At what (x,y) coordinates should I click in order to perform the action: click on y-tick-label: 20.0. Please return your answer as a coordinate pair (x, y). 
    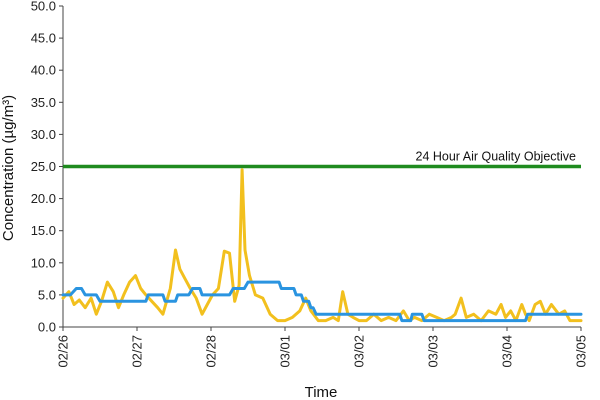
    Looking at the image, I should click on (43, 198).